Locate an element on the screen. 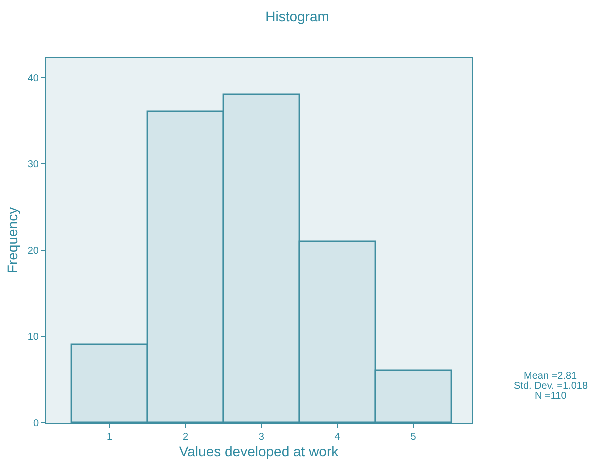  text: N =110 is located at coordinates (551, 396).